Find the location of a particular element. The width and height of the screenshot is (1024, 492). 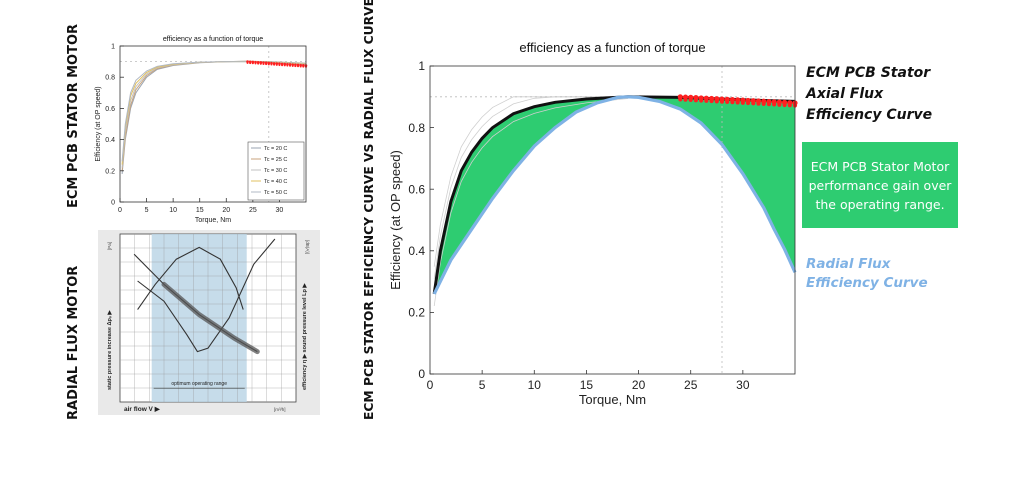

legend-box is located at coordinates (276, 171).